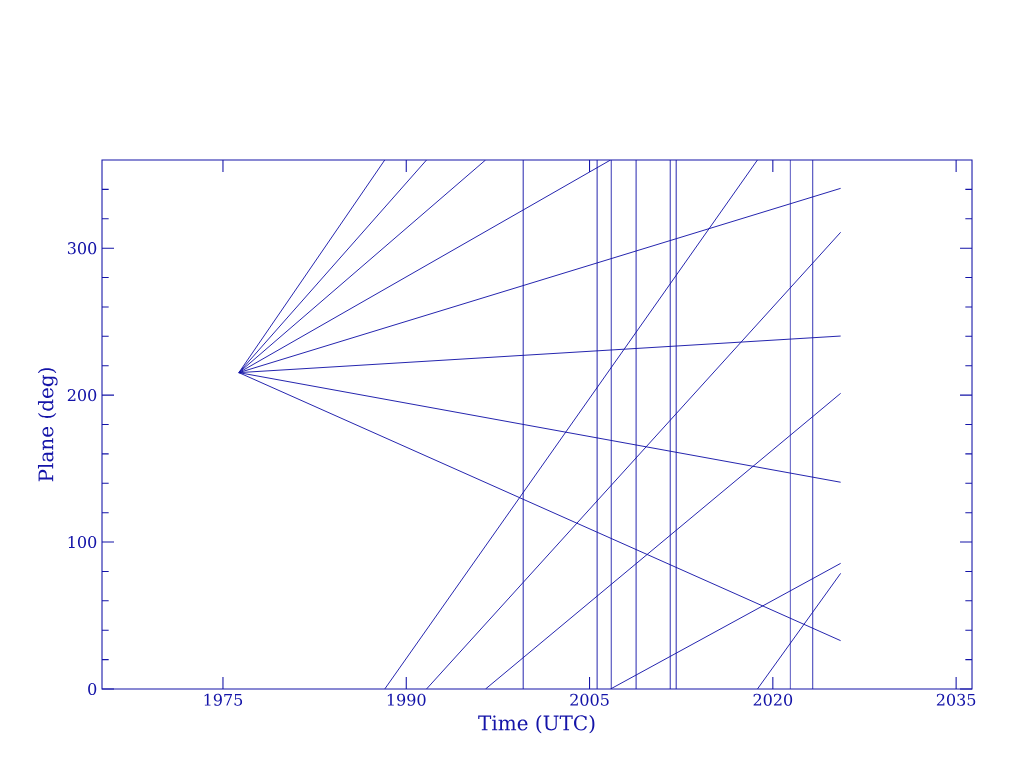 This screenshot has width=1024, height=768. I want to click on y-axis-title: Plane (deg), so click(47, 425).